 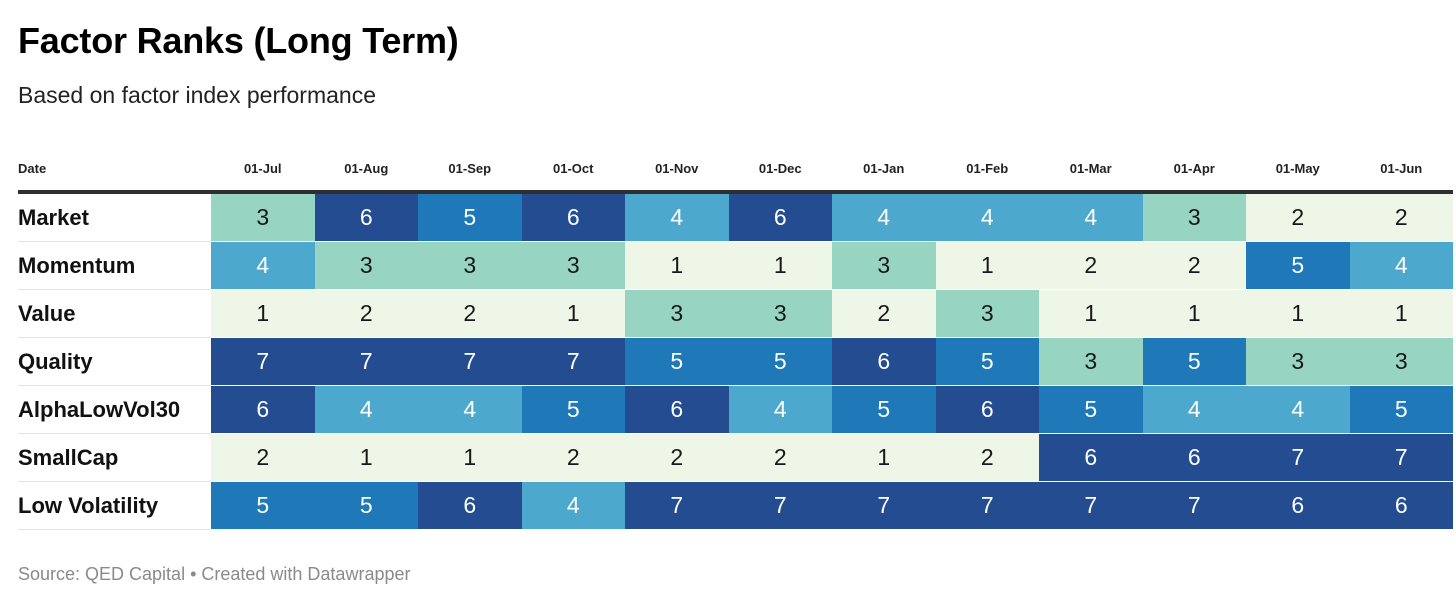 What do you see at coordinates (263, 172) in the screenshot?
I see `column-header: 01-Jul` at bounding box center [263, 172].